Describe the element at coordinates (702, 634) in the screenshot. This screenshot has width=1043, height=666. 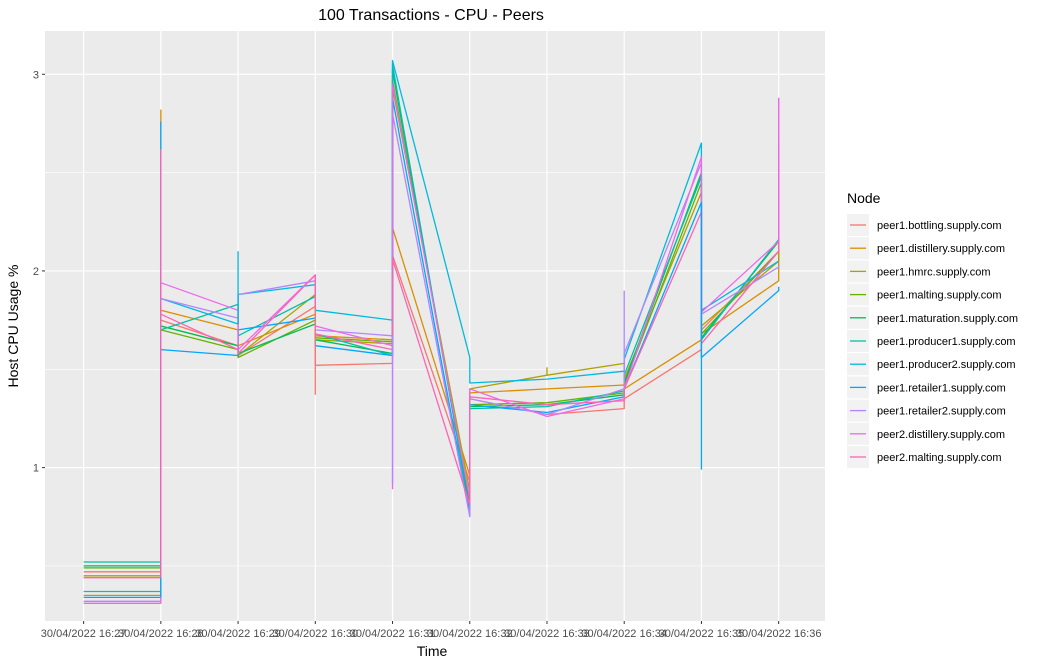
I see `x-tick-label: 30/04/2022 16:35` at that location.